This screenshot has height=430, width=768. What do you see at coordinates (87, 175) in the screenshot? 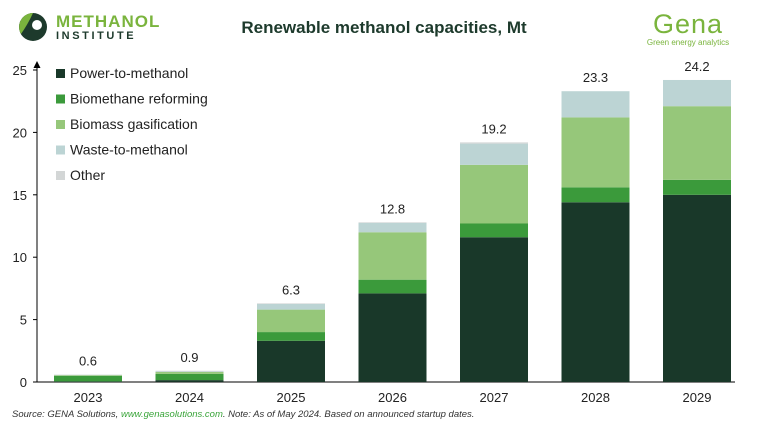
I see `legend-label: Other` at bounding box center [87, 175].